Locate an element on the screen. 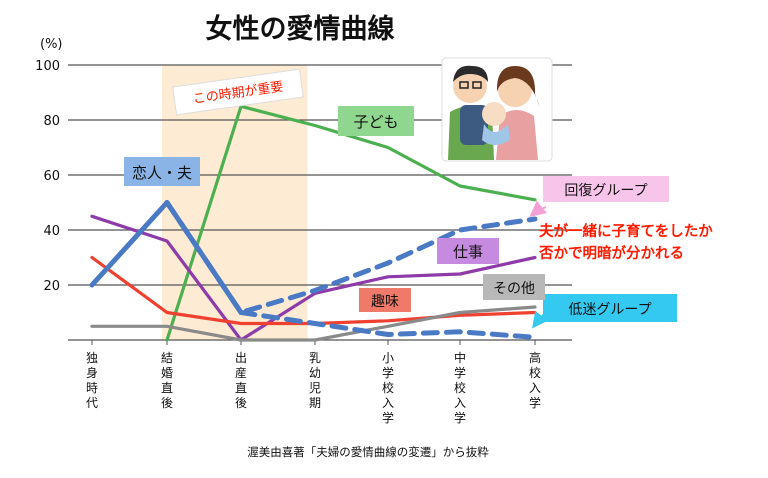  chart-title: 女性の愛情曲線 is located at coordinates (300, 29).